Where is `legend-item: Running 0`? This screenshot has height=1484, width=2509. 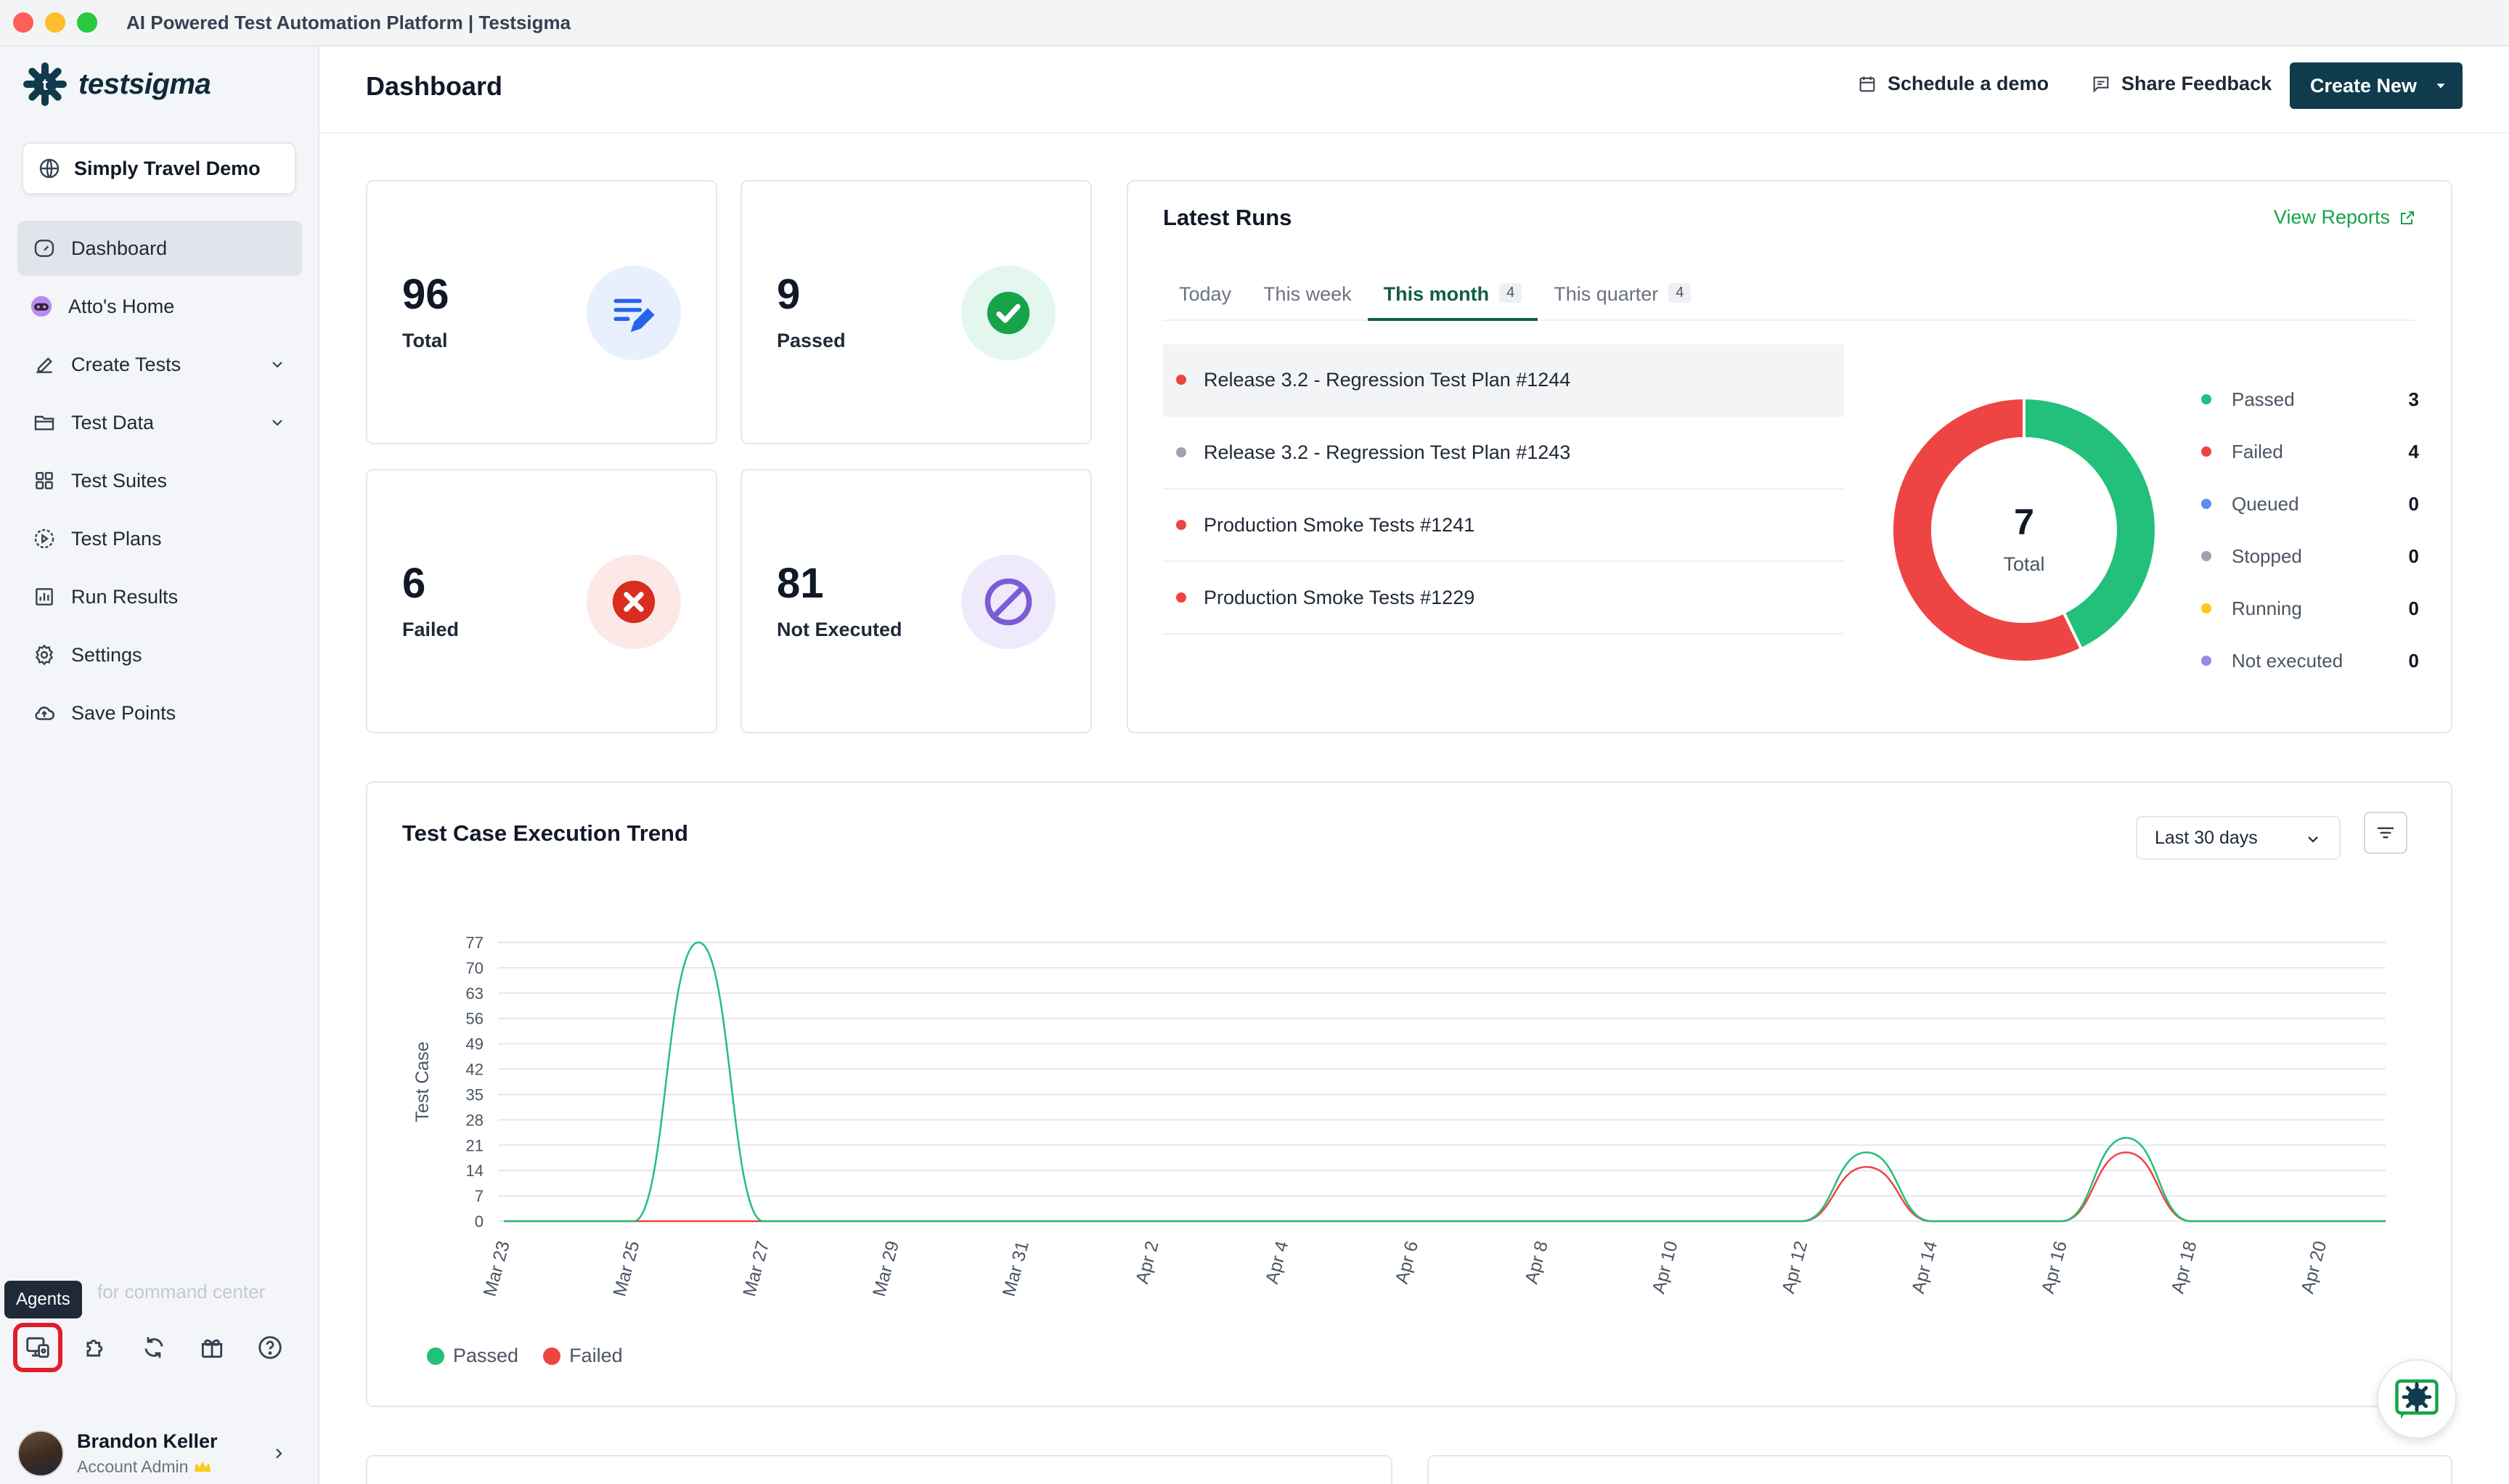
legend-item: Running 0 is located at coordinates (2310, 608).